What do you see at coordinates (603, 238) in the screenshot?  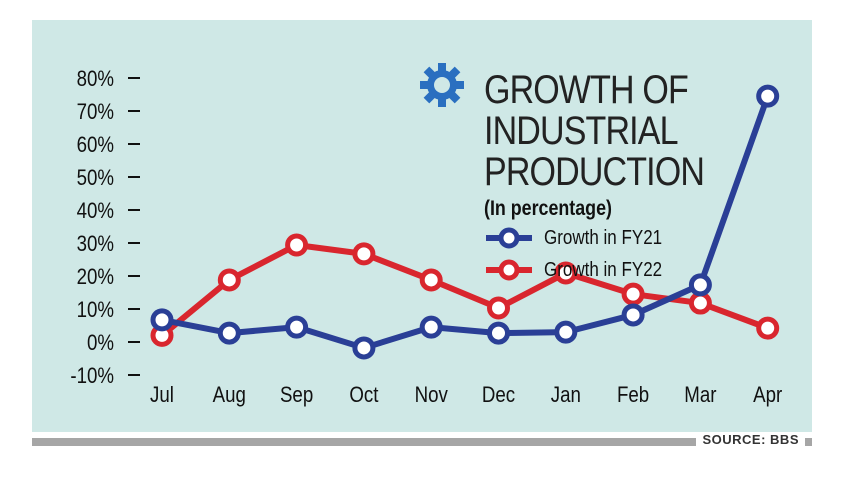 I see `legend-label: Growth in FY21` at bounding box center [603, 238].